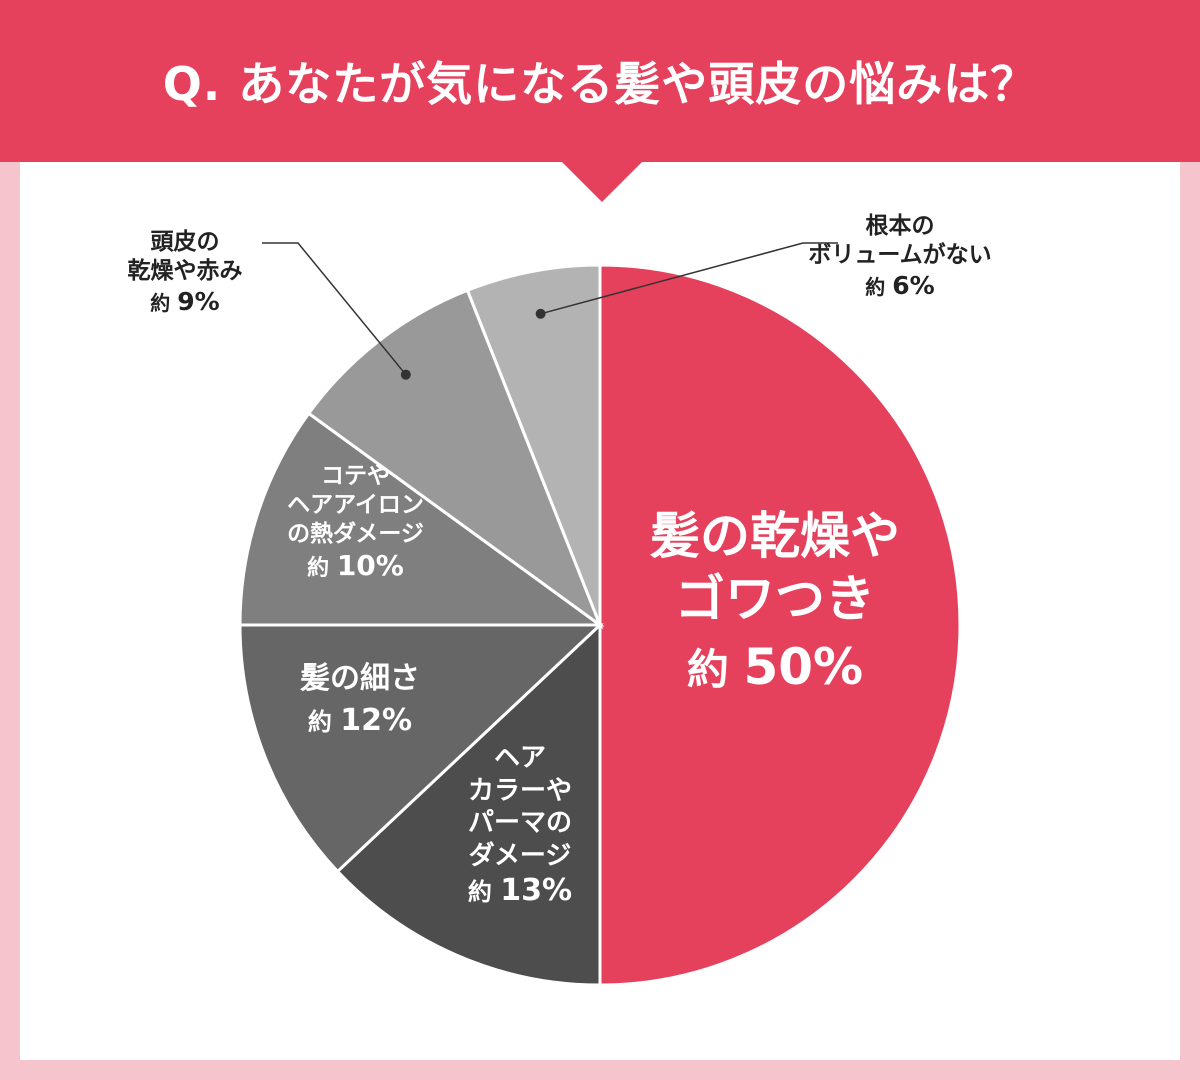 The width and height of the screenshot is (1200, 1080). Describe the element at coordinates (376, 720) in the screenshot. I see `slice-percent: 12%` at that location.